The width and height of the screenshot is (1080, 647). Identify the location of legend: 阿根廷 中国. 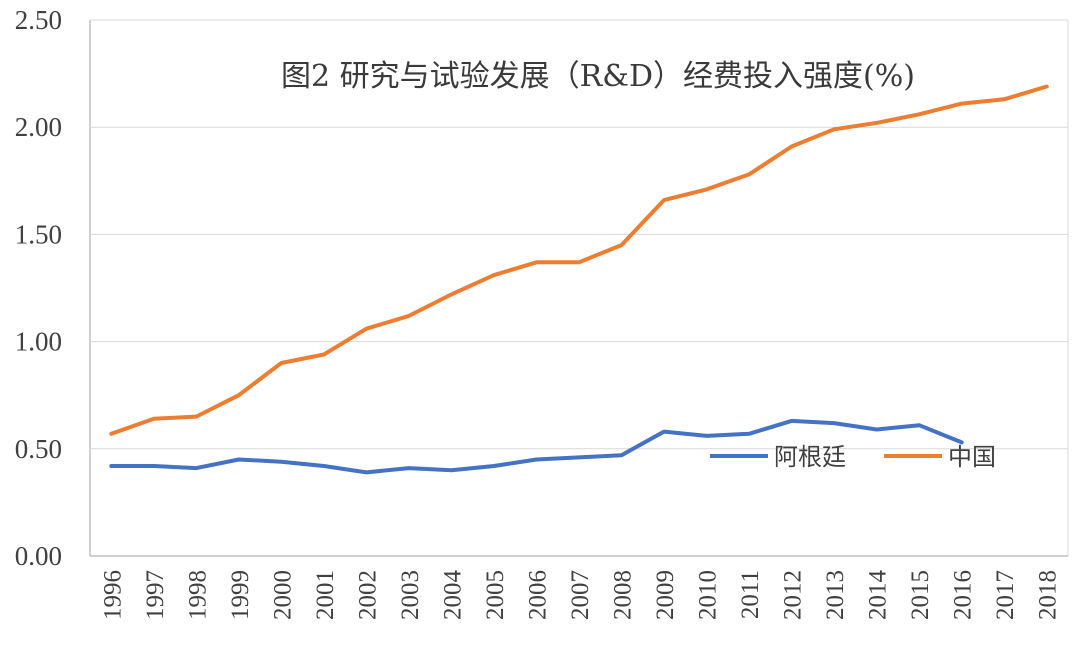
(853, 457).